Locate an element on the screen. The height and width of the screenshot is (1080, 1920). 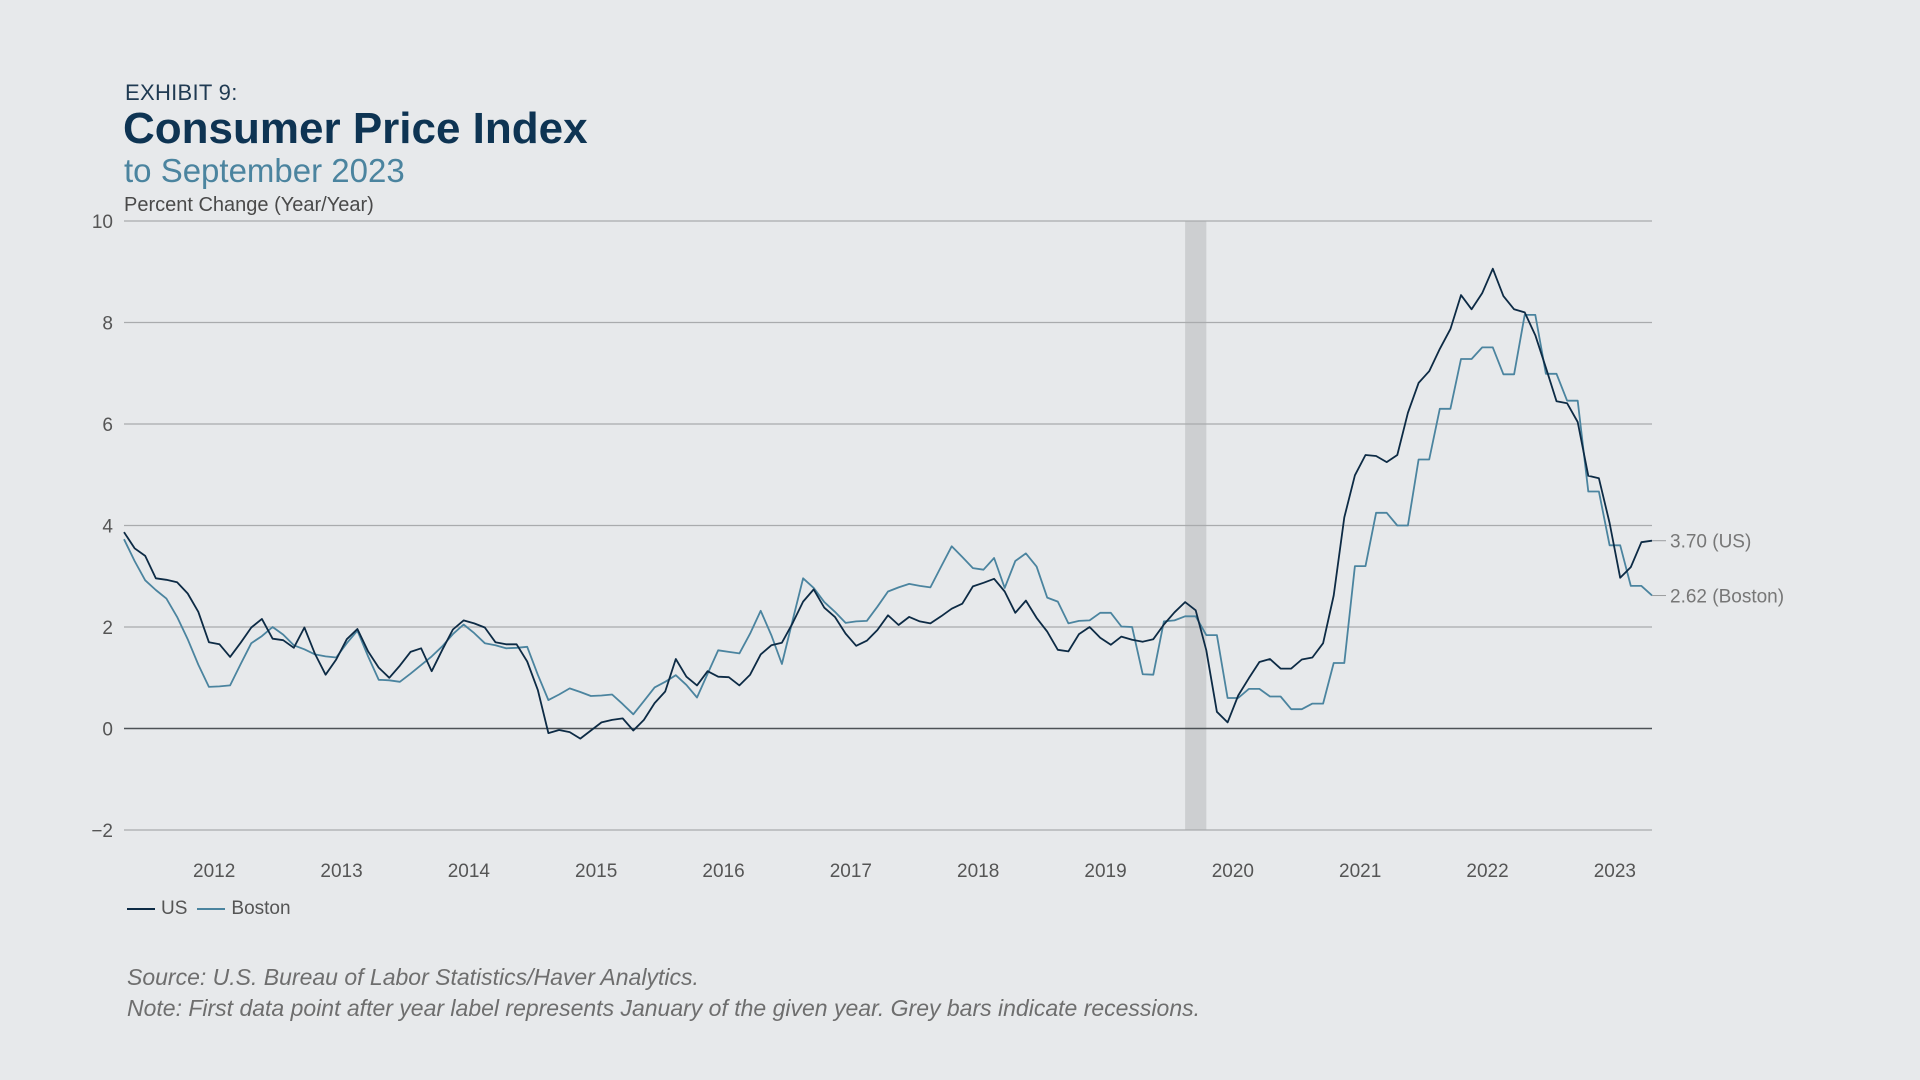
end-label-us: 3.70 (US) is located at coordinates (1710, 542).